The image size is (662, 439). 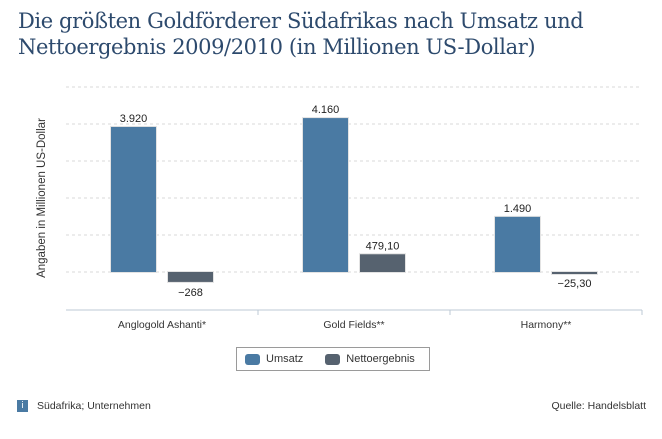 What do you see at coordinates (518, 209) in the screenshot?
I see `data-label-umsatz-2: 1.490` at bounding box center [518, 209].